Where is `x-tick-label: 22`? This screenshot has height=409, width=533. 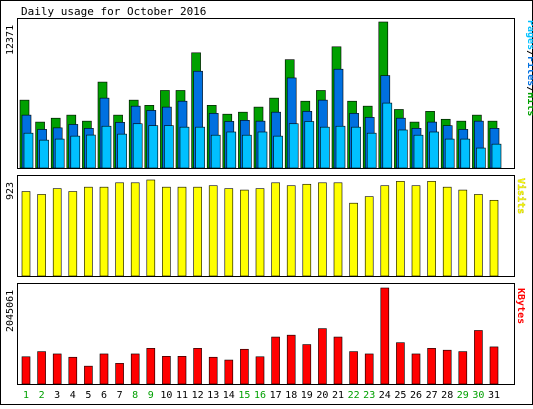
x-tick-label: 22 is located at coordinates (354, 395).